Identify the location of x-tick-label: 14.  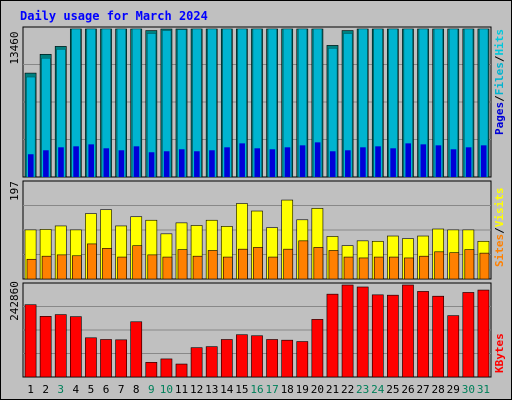
(227, 389).